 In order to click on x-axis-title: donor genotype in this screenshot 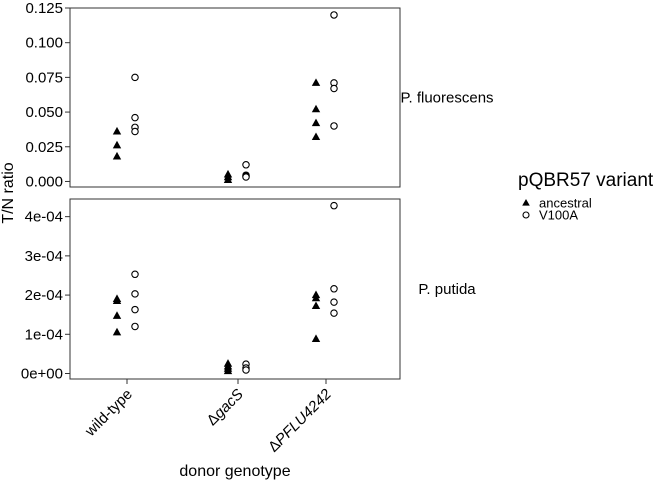, I will do `click(234, 471)`.